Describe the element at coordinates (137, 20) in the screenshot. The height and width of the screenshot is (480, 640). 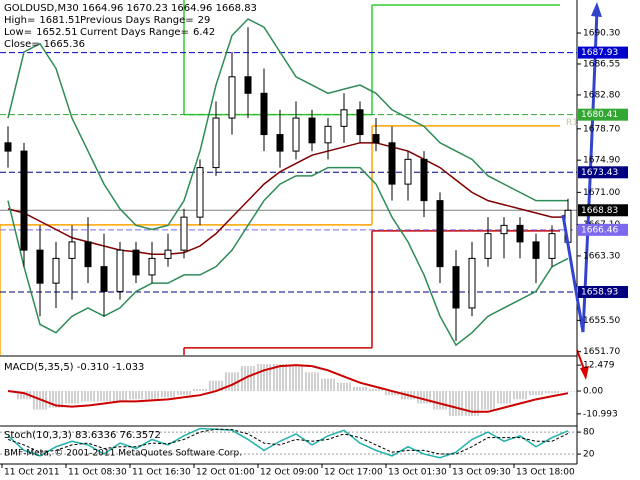
I see `info-label: Previous Days Range=` at that location.